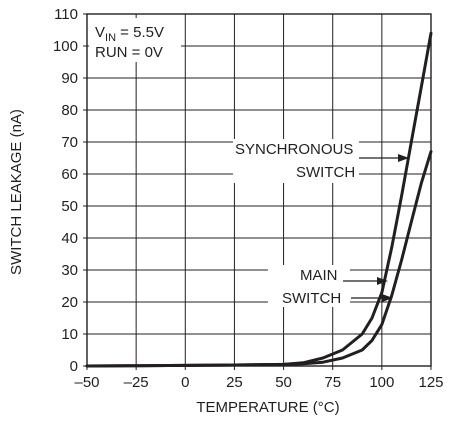 This screenshot has width=460, height=425. Describe the element at coordinates (69, 78) in the screenshot. I see `y-tick-label: 90` at that location.